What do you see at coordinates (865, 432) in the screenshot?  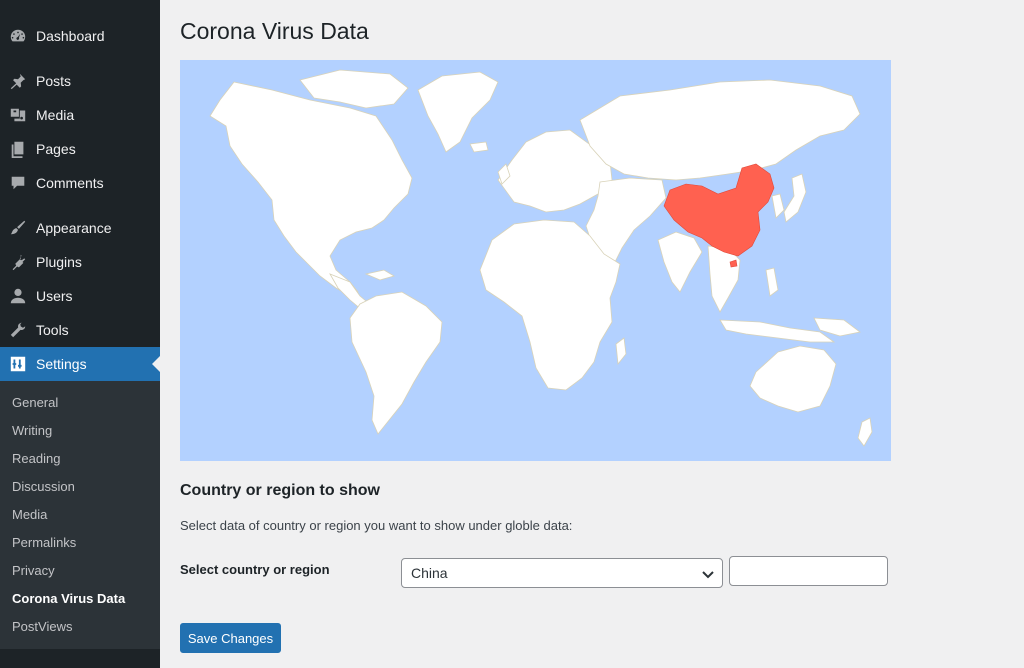 I see `new-zealand` at bounding box center [865, 432].